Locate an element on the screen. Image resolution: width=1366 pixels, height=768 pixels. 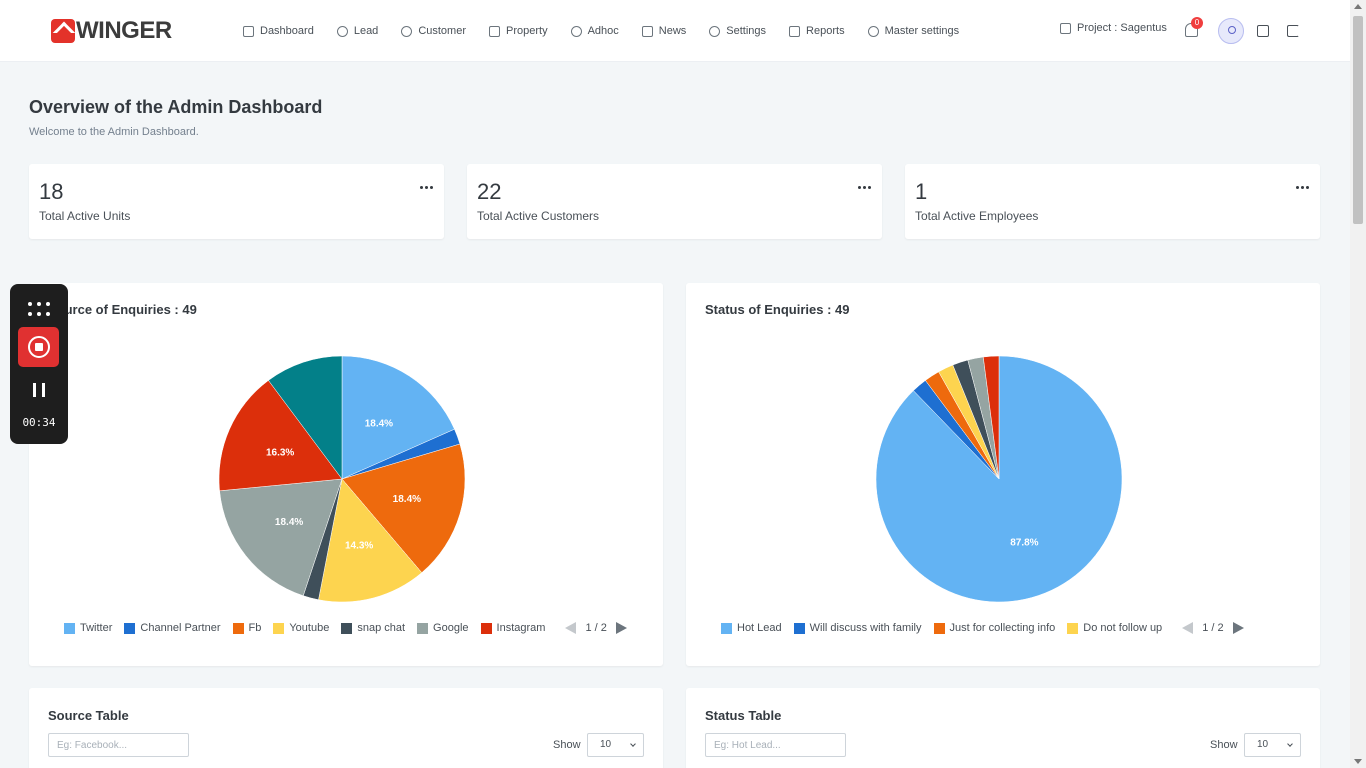
pause-icon is located at coordinates (39, 390).